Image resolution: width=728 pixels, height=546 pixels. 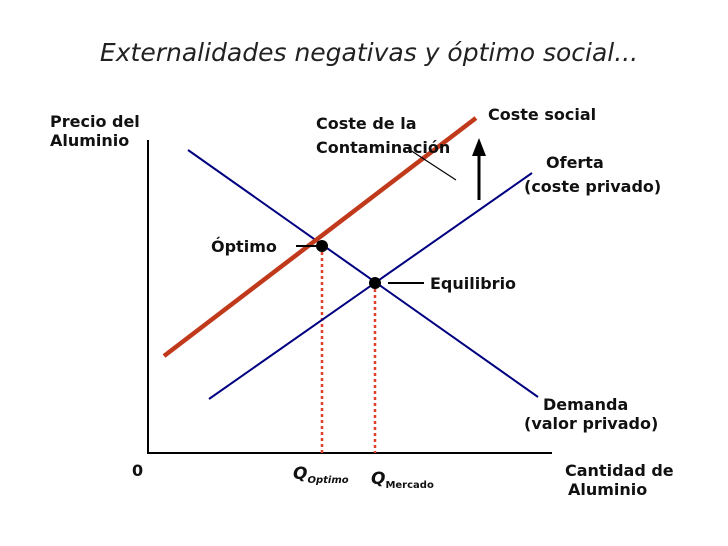 I want to click on equilibrium-label: Equilibrio, so click(x=473, y=283).